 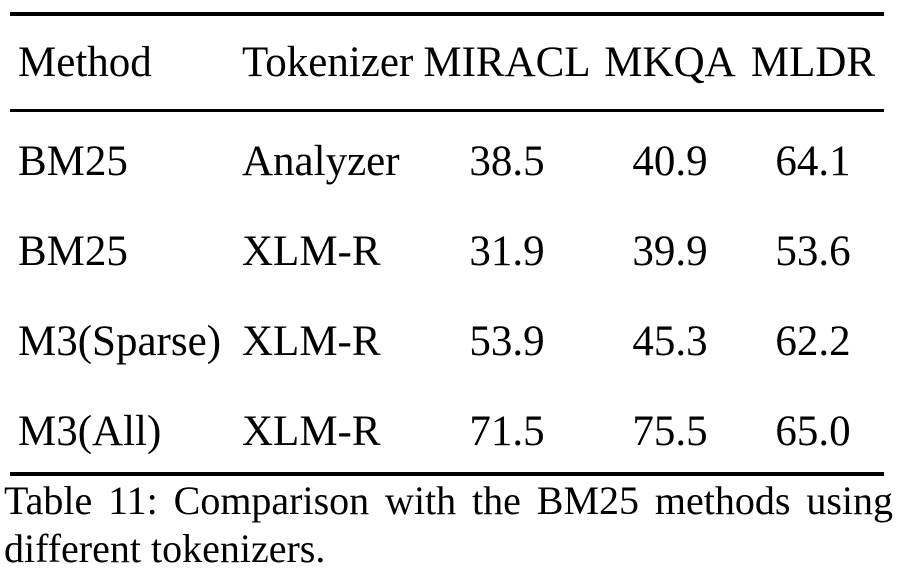 What do you see at coordinates (813, 63) in the screenshot?
I see `header-mldr: MLDR` at bounding box center [813, 63].